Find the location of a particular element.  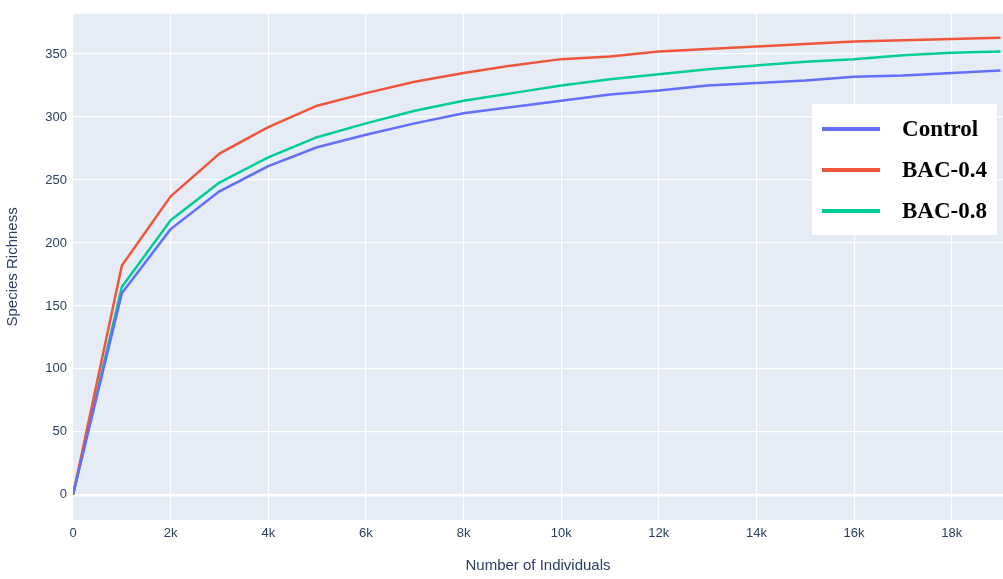

y-tick-label: 350 is located at coordinates (56, 53).